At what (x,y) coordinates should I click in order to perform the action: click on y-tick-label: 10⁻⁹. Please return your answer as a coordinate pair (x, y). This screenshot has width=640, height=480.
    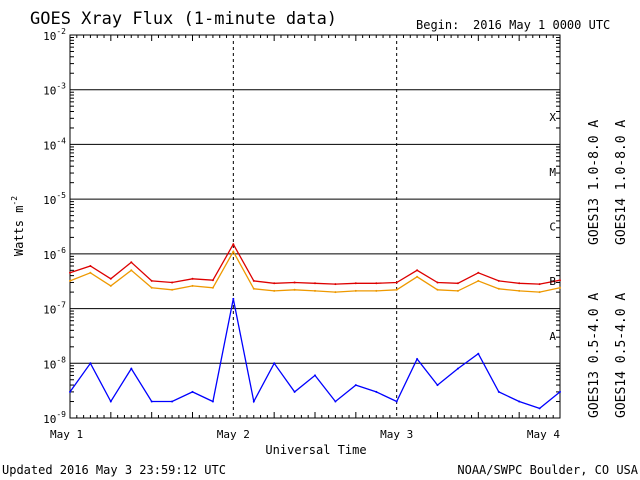
    Looking at the image, I should click on (54, 418).